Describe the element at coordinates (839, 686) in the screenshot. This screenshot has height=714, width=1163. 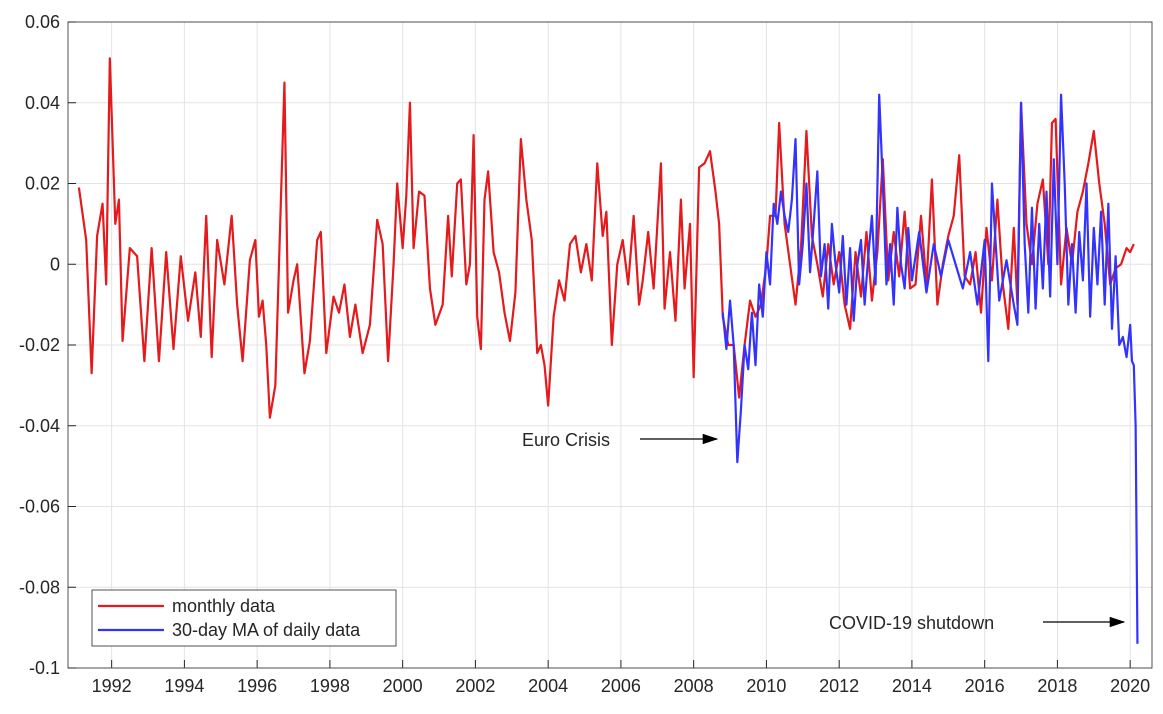
I see `x-tick-label: 2012` at that location.